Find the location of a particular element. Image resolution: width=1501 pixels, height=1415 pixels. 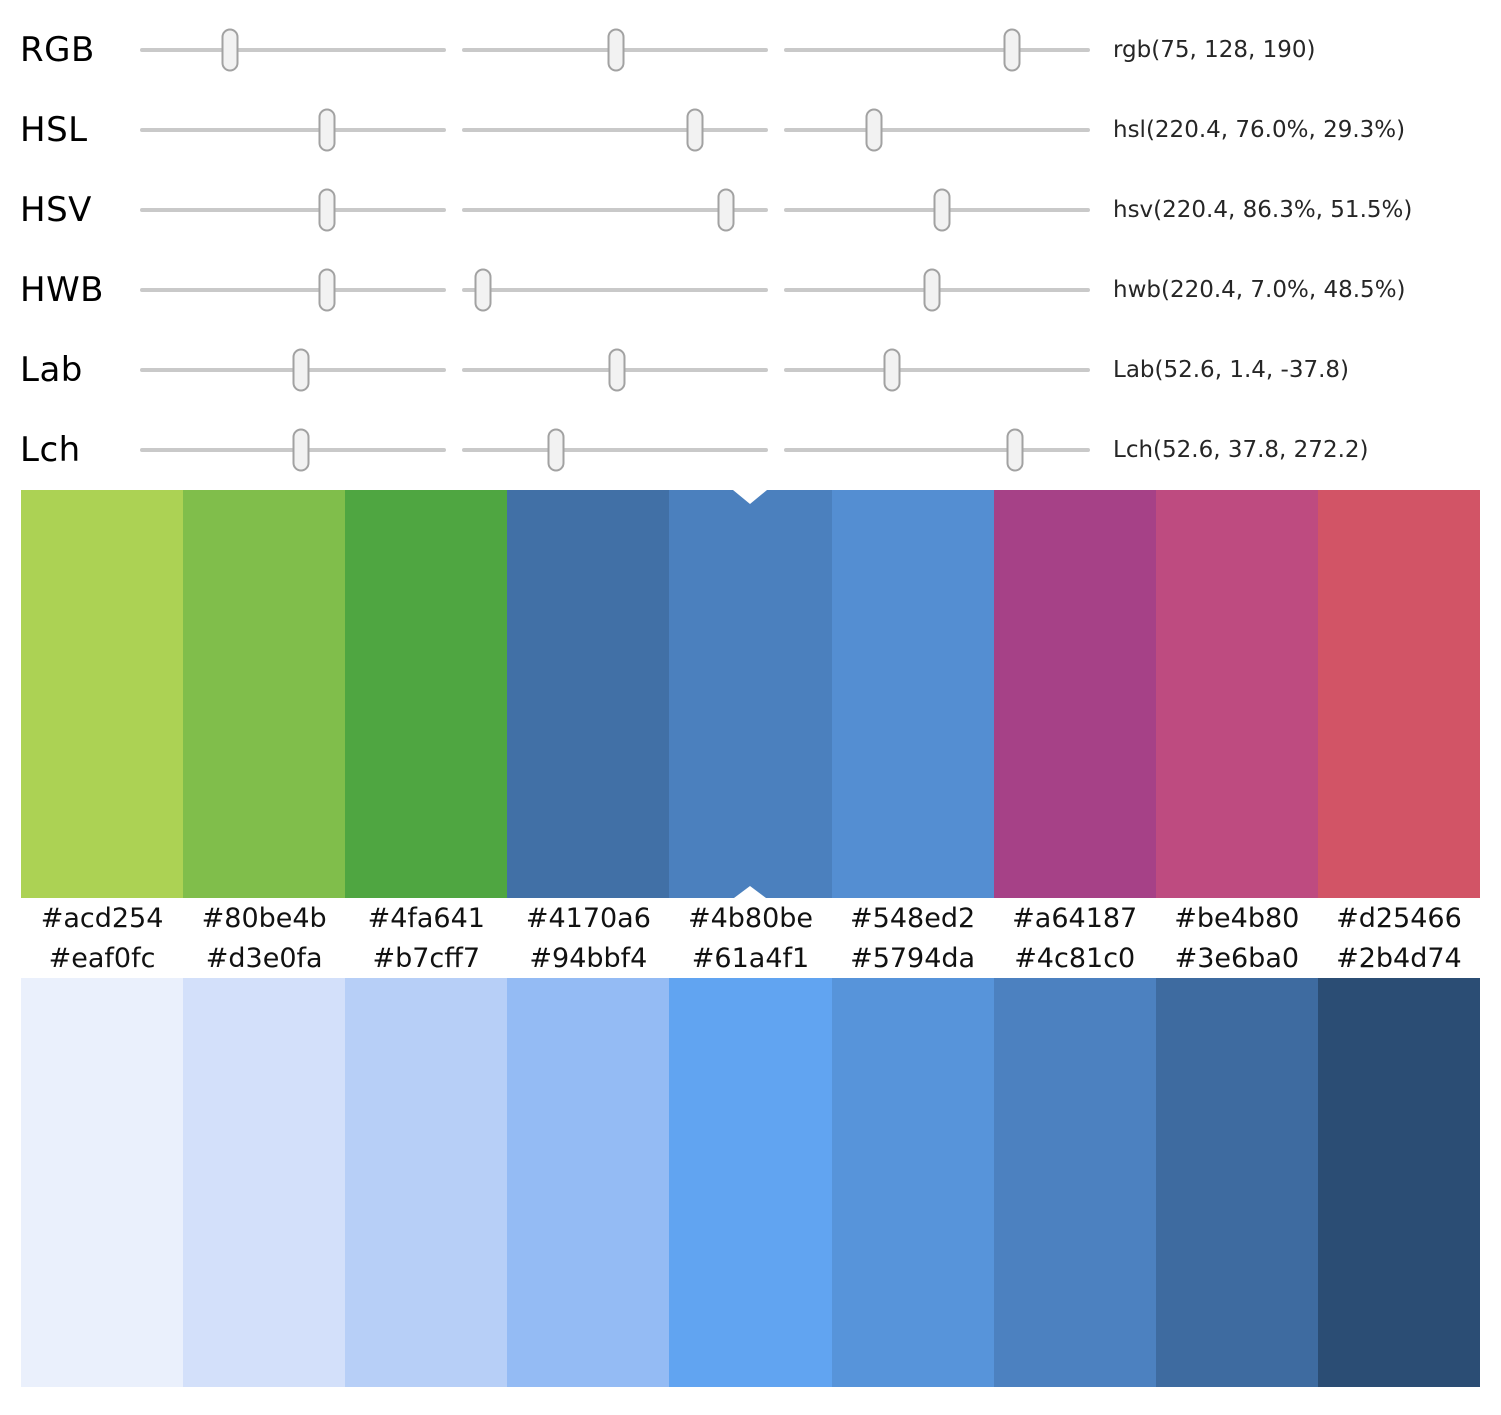

swatch-hex-label: #2b4d74 is located at coordinates (1399, 958).